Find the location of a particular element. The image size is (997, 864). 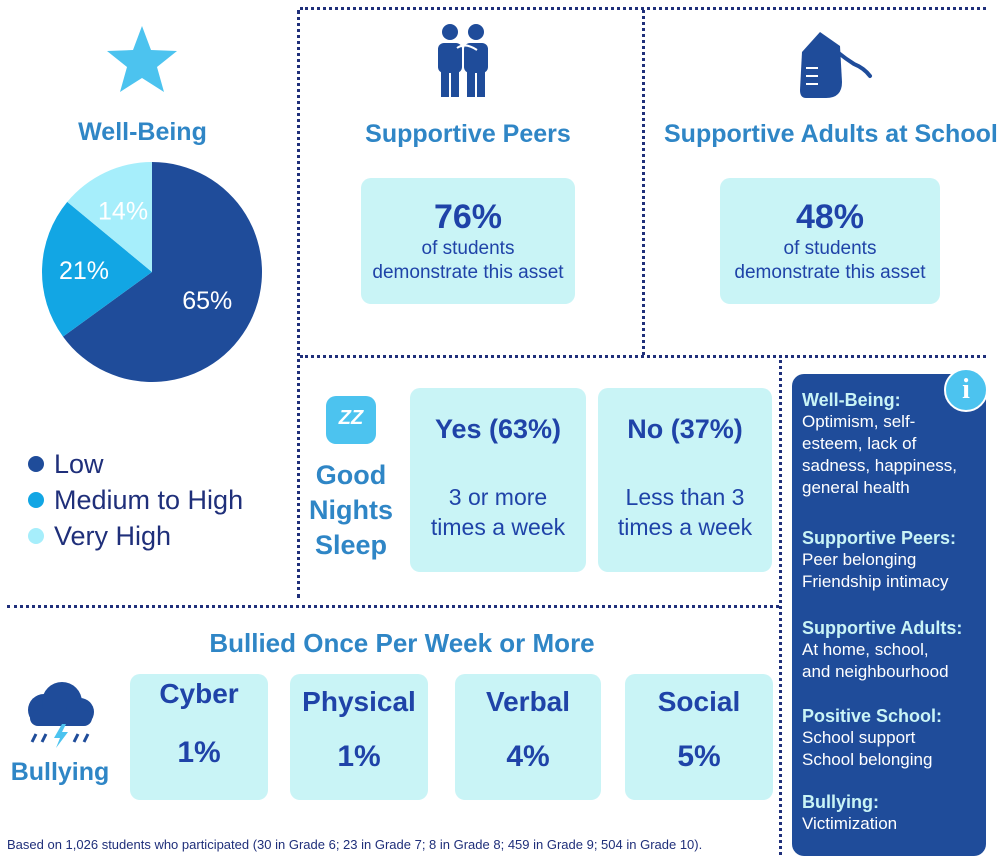

sleep-label-line2: Nights is located at coordinates (351, 510).